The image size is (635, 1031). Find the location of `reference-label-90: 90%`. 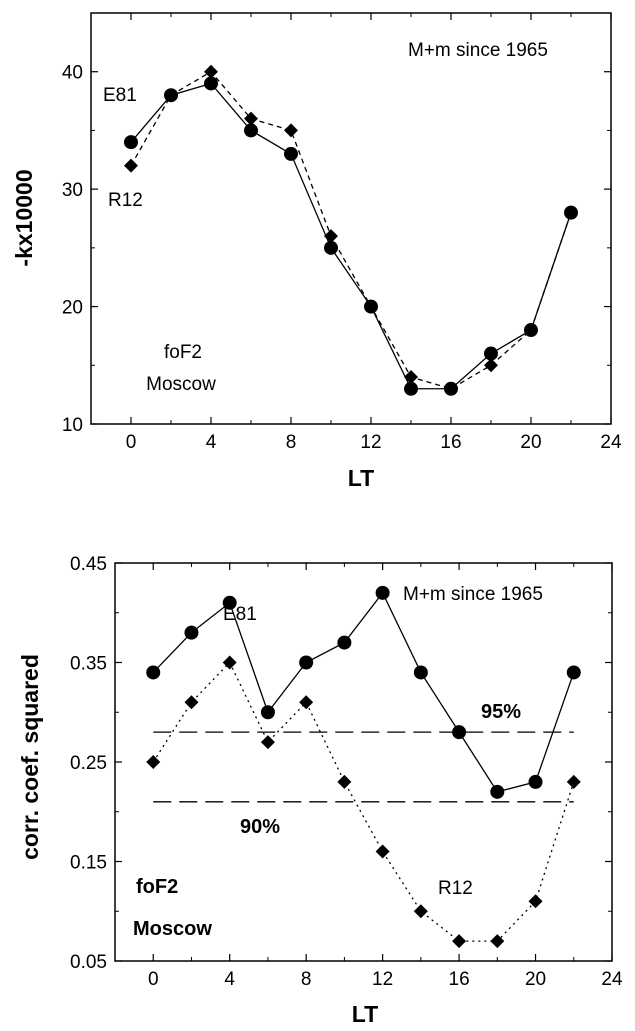

reference-label-90: 90% is located at coordinates (260, 827).